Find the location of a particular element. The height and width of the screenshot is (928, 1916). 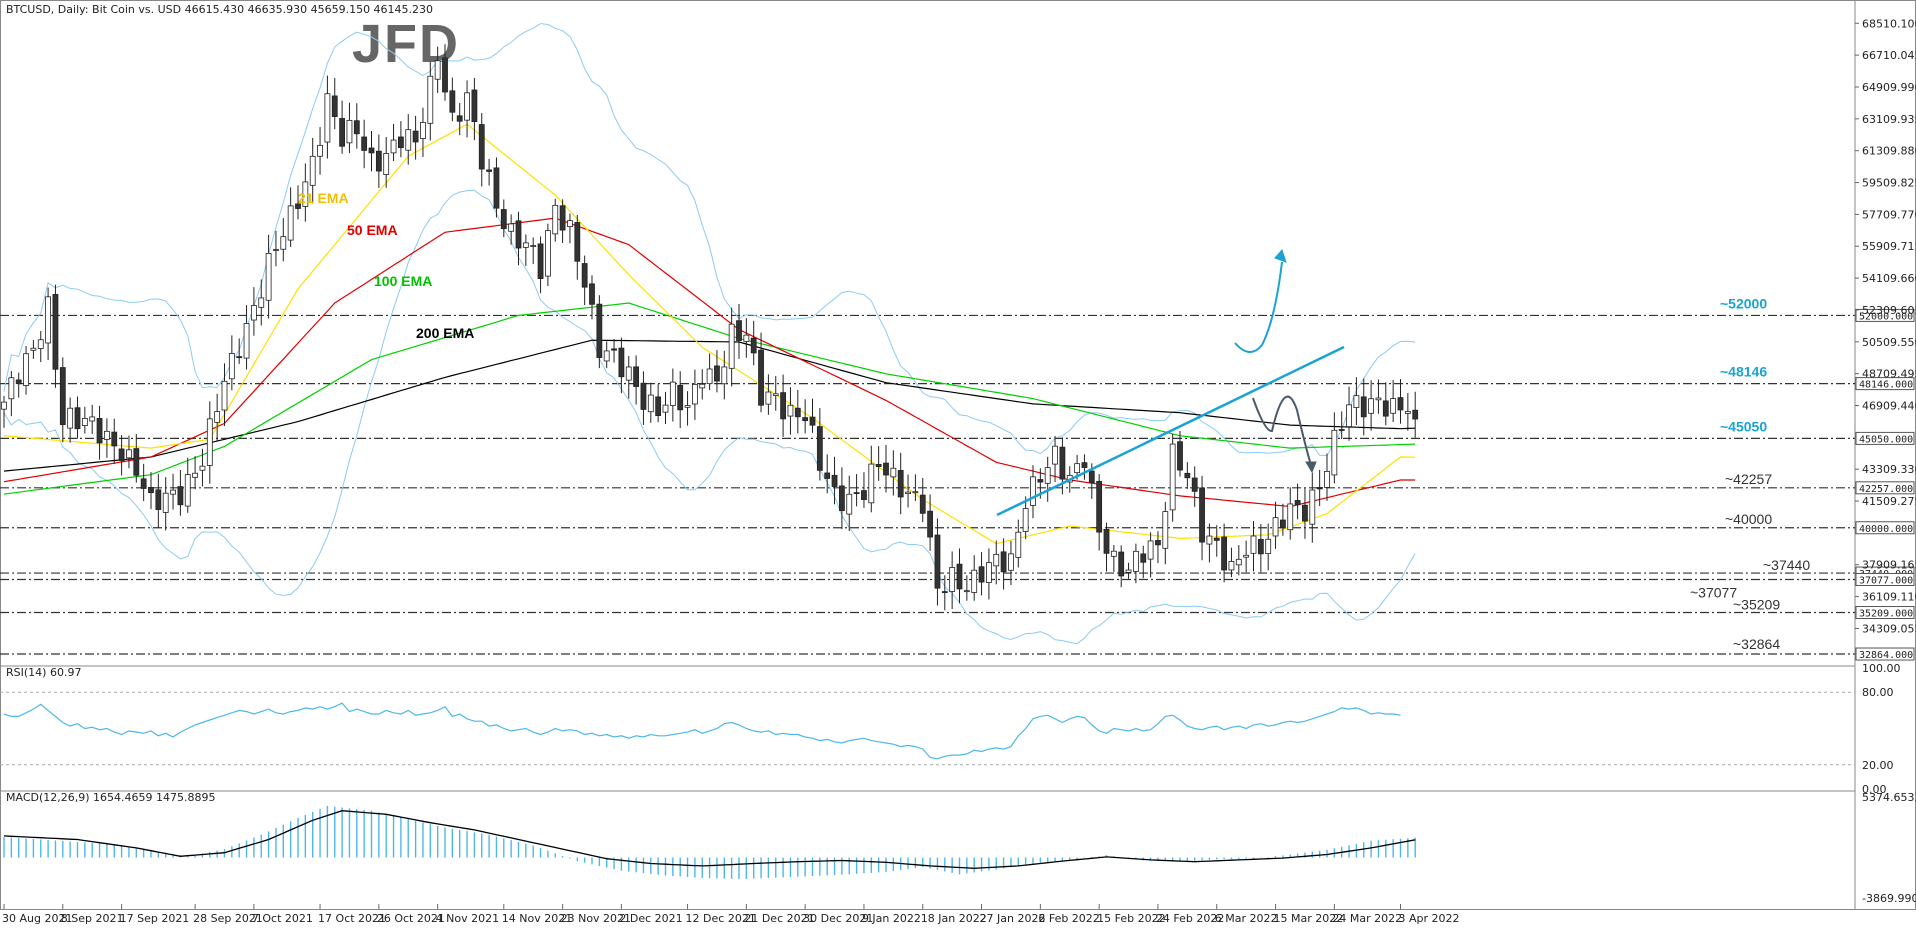

price-tick-label: 46909.440 is located at coordinates (1889, 405).